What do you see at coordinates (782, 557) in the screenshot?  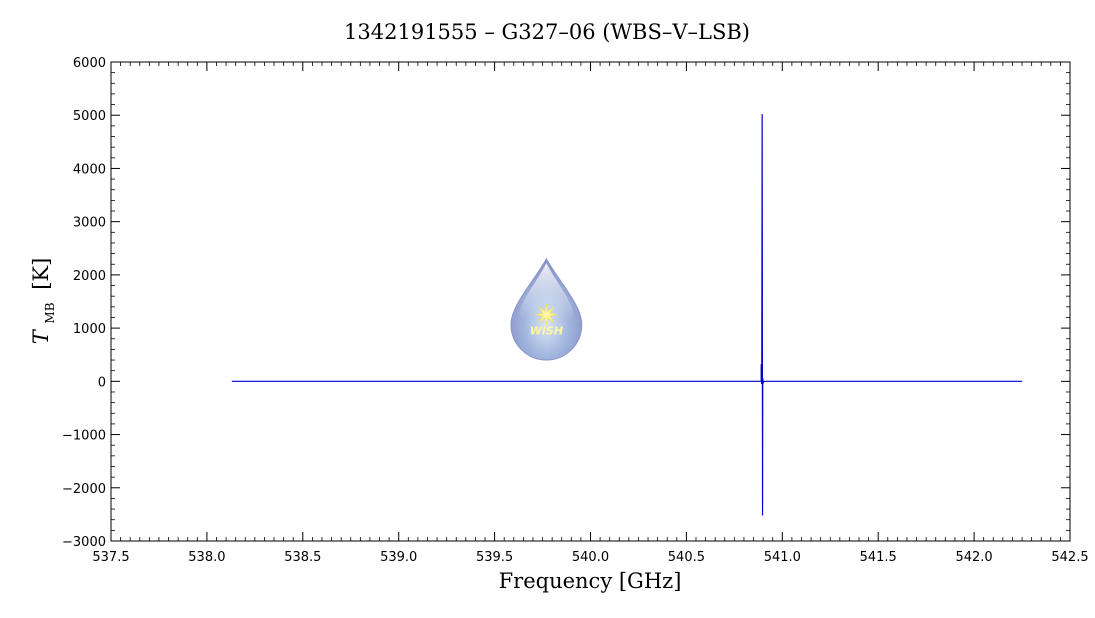 I see `x-tick-label: 541.0` at bounding box center [782, 557].